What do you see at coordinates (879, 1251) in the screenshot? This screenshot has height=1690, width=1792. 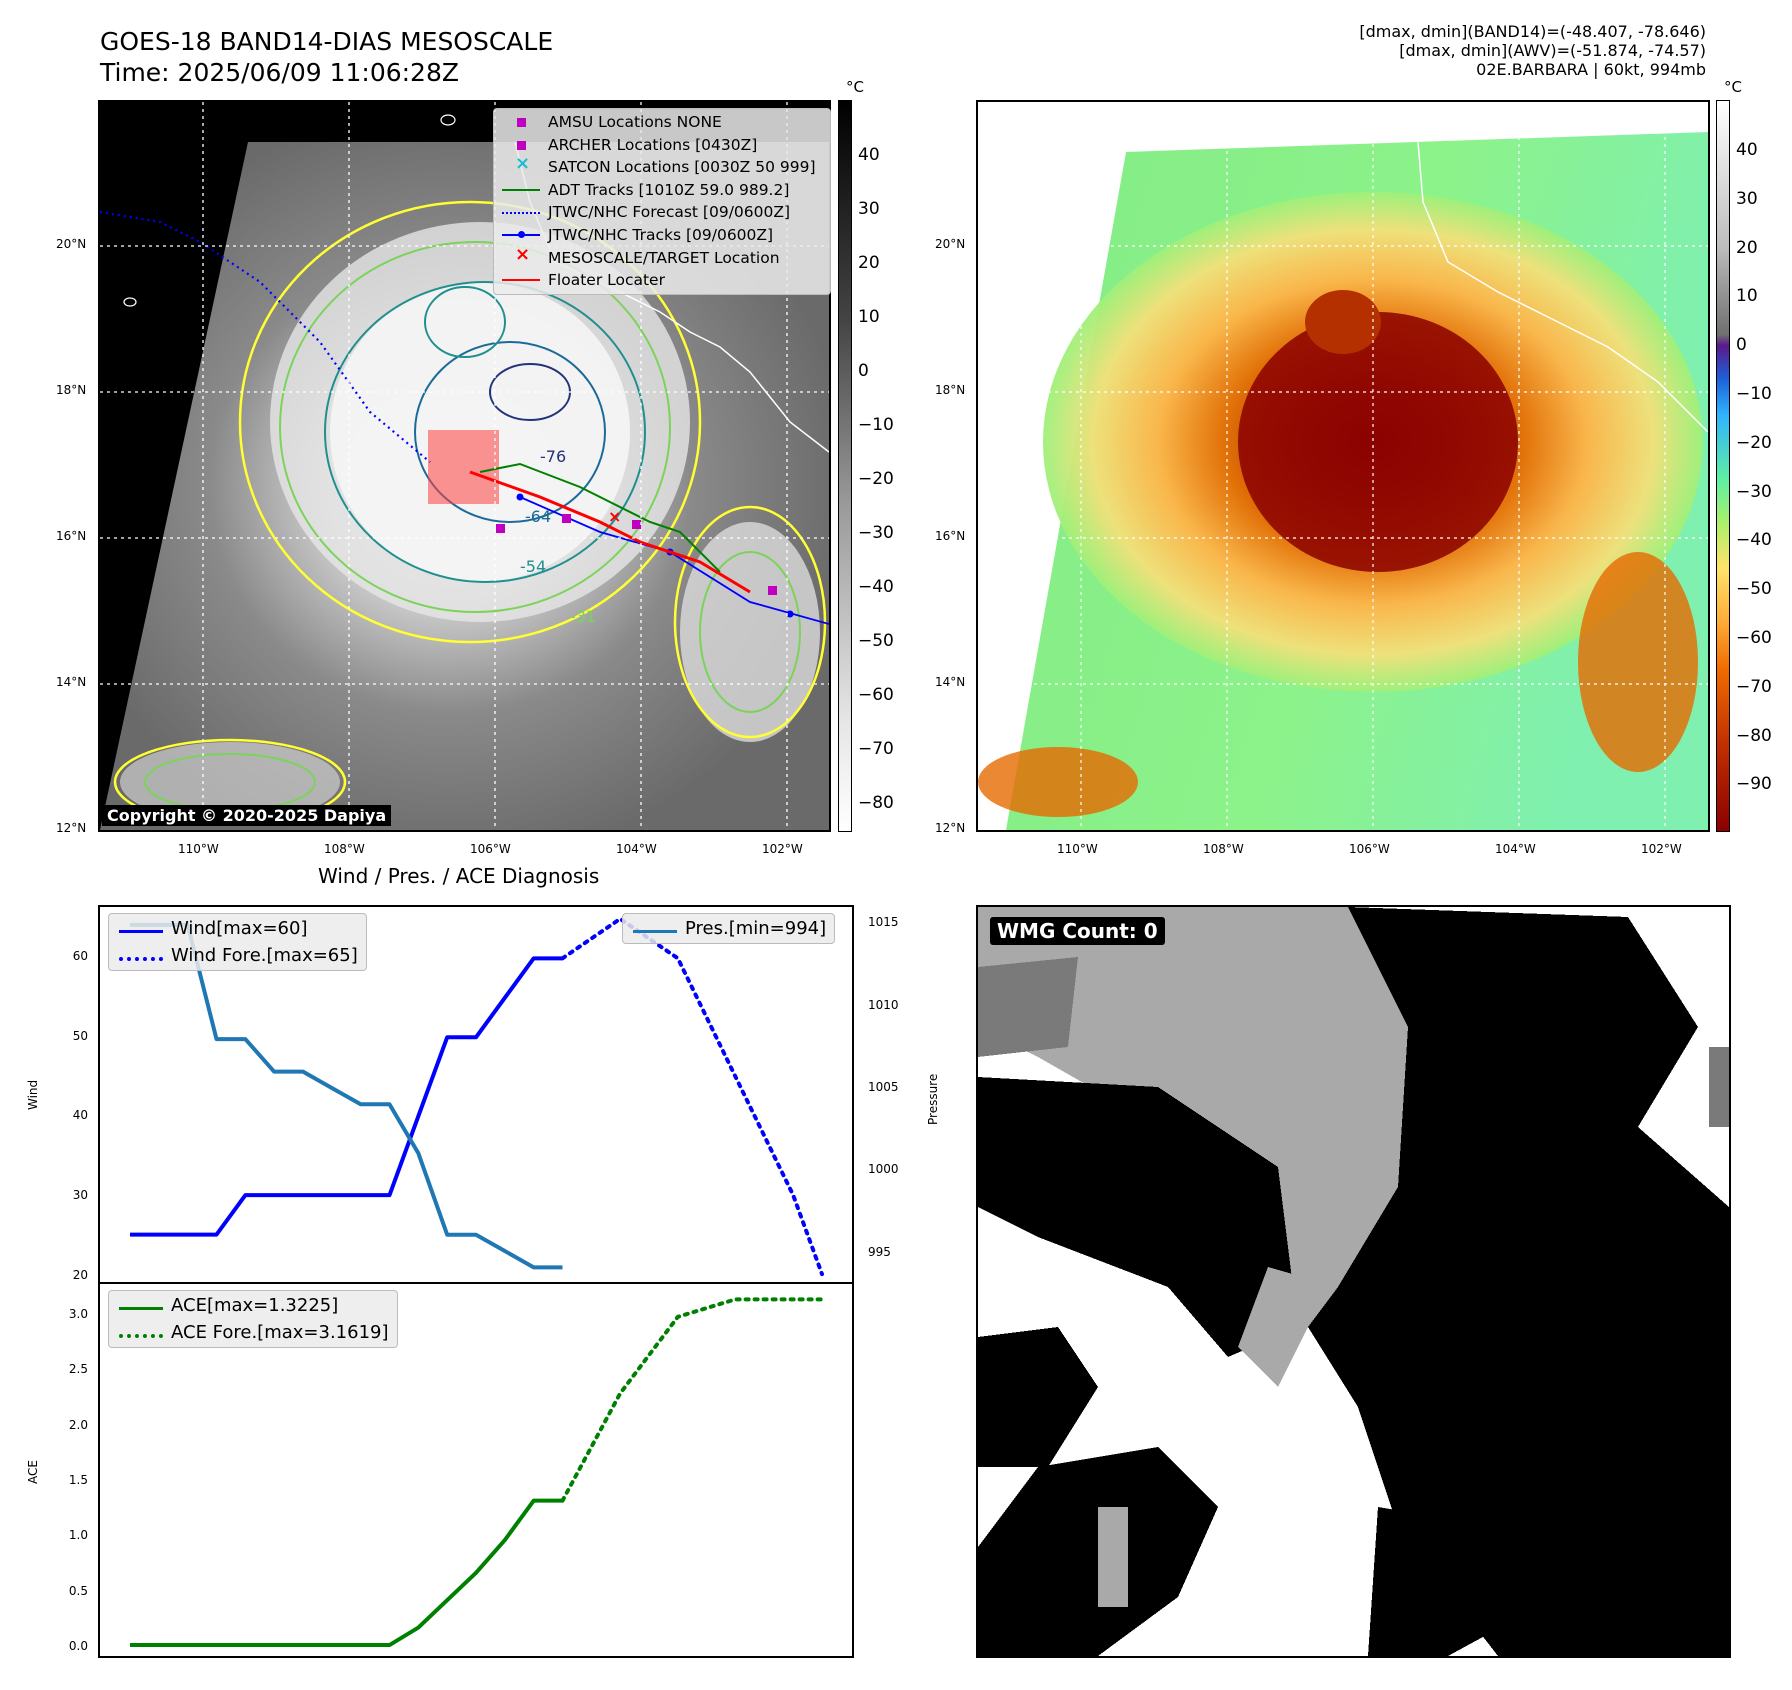 I see `y-tick: 995` at bounding box center [879, 1251].